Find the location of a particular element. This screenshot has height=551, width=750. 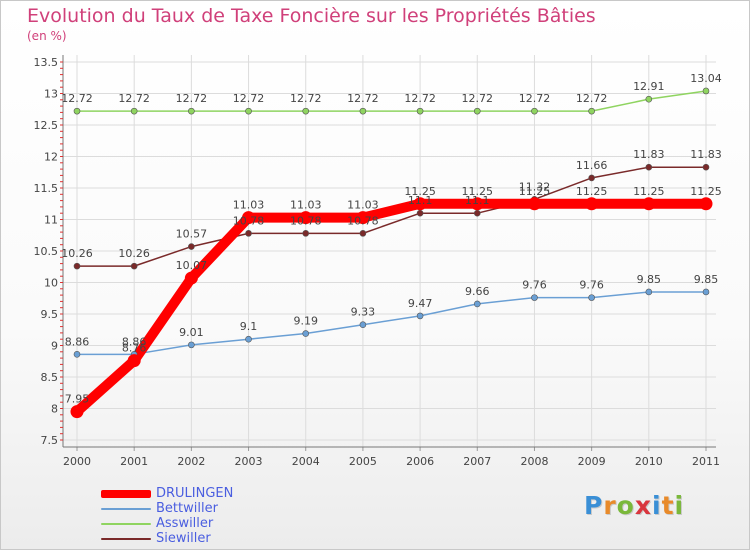

data-label-siewiller: 11.1 is located at coordinates (477, 200).